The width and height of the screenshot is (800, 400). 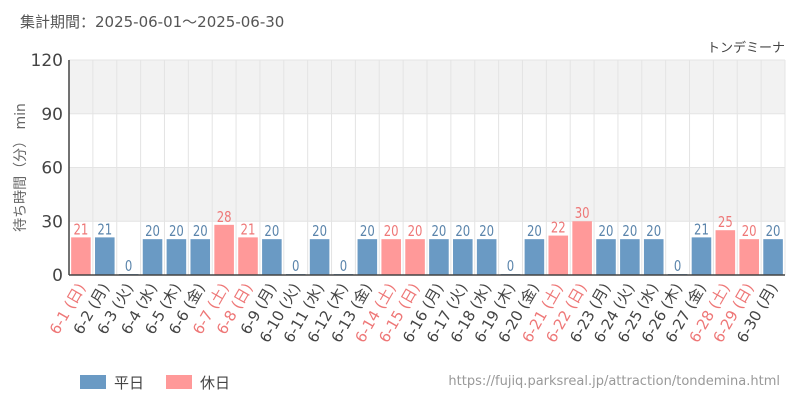 I want to click on legend-label-holiday: 休日, so click(x=215, y=382).